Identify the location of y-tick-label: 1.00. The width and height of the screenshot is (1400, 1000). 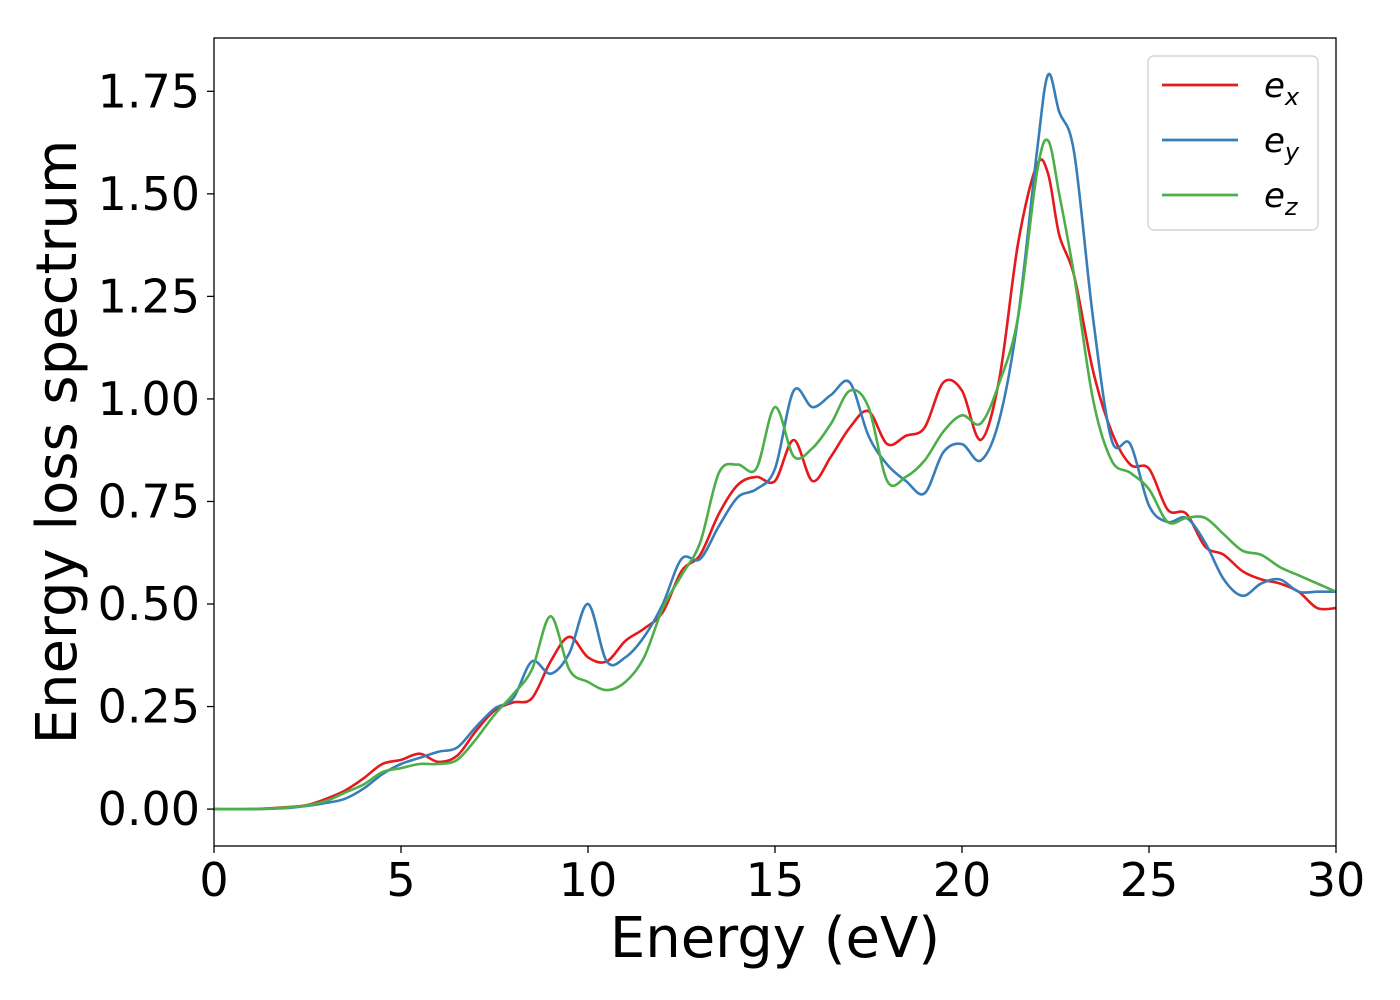
(149, 399).